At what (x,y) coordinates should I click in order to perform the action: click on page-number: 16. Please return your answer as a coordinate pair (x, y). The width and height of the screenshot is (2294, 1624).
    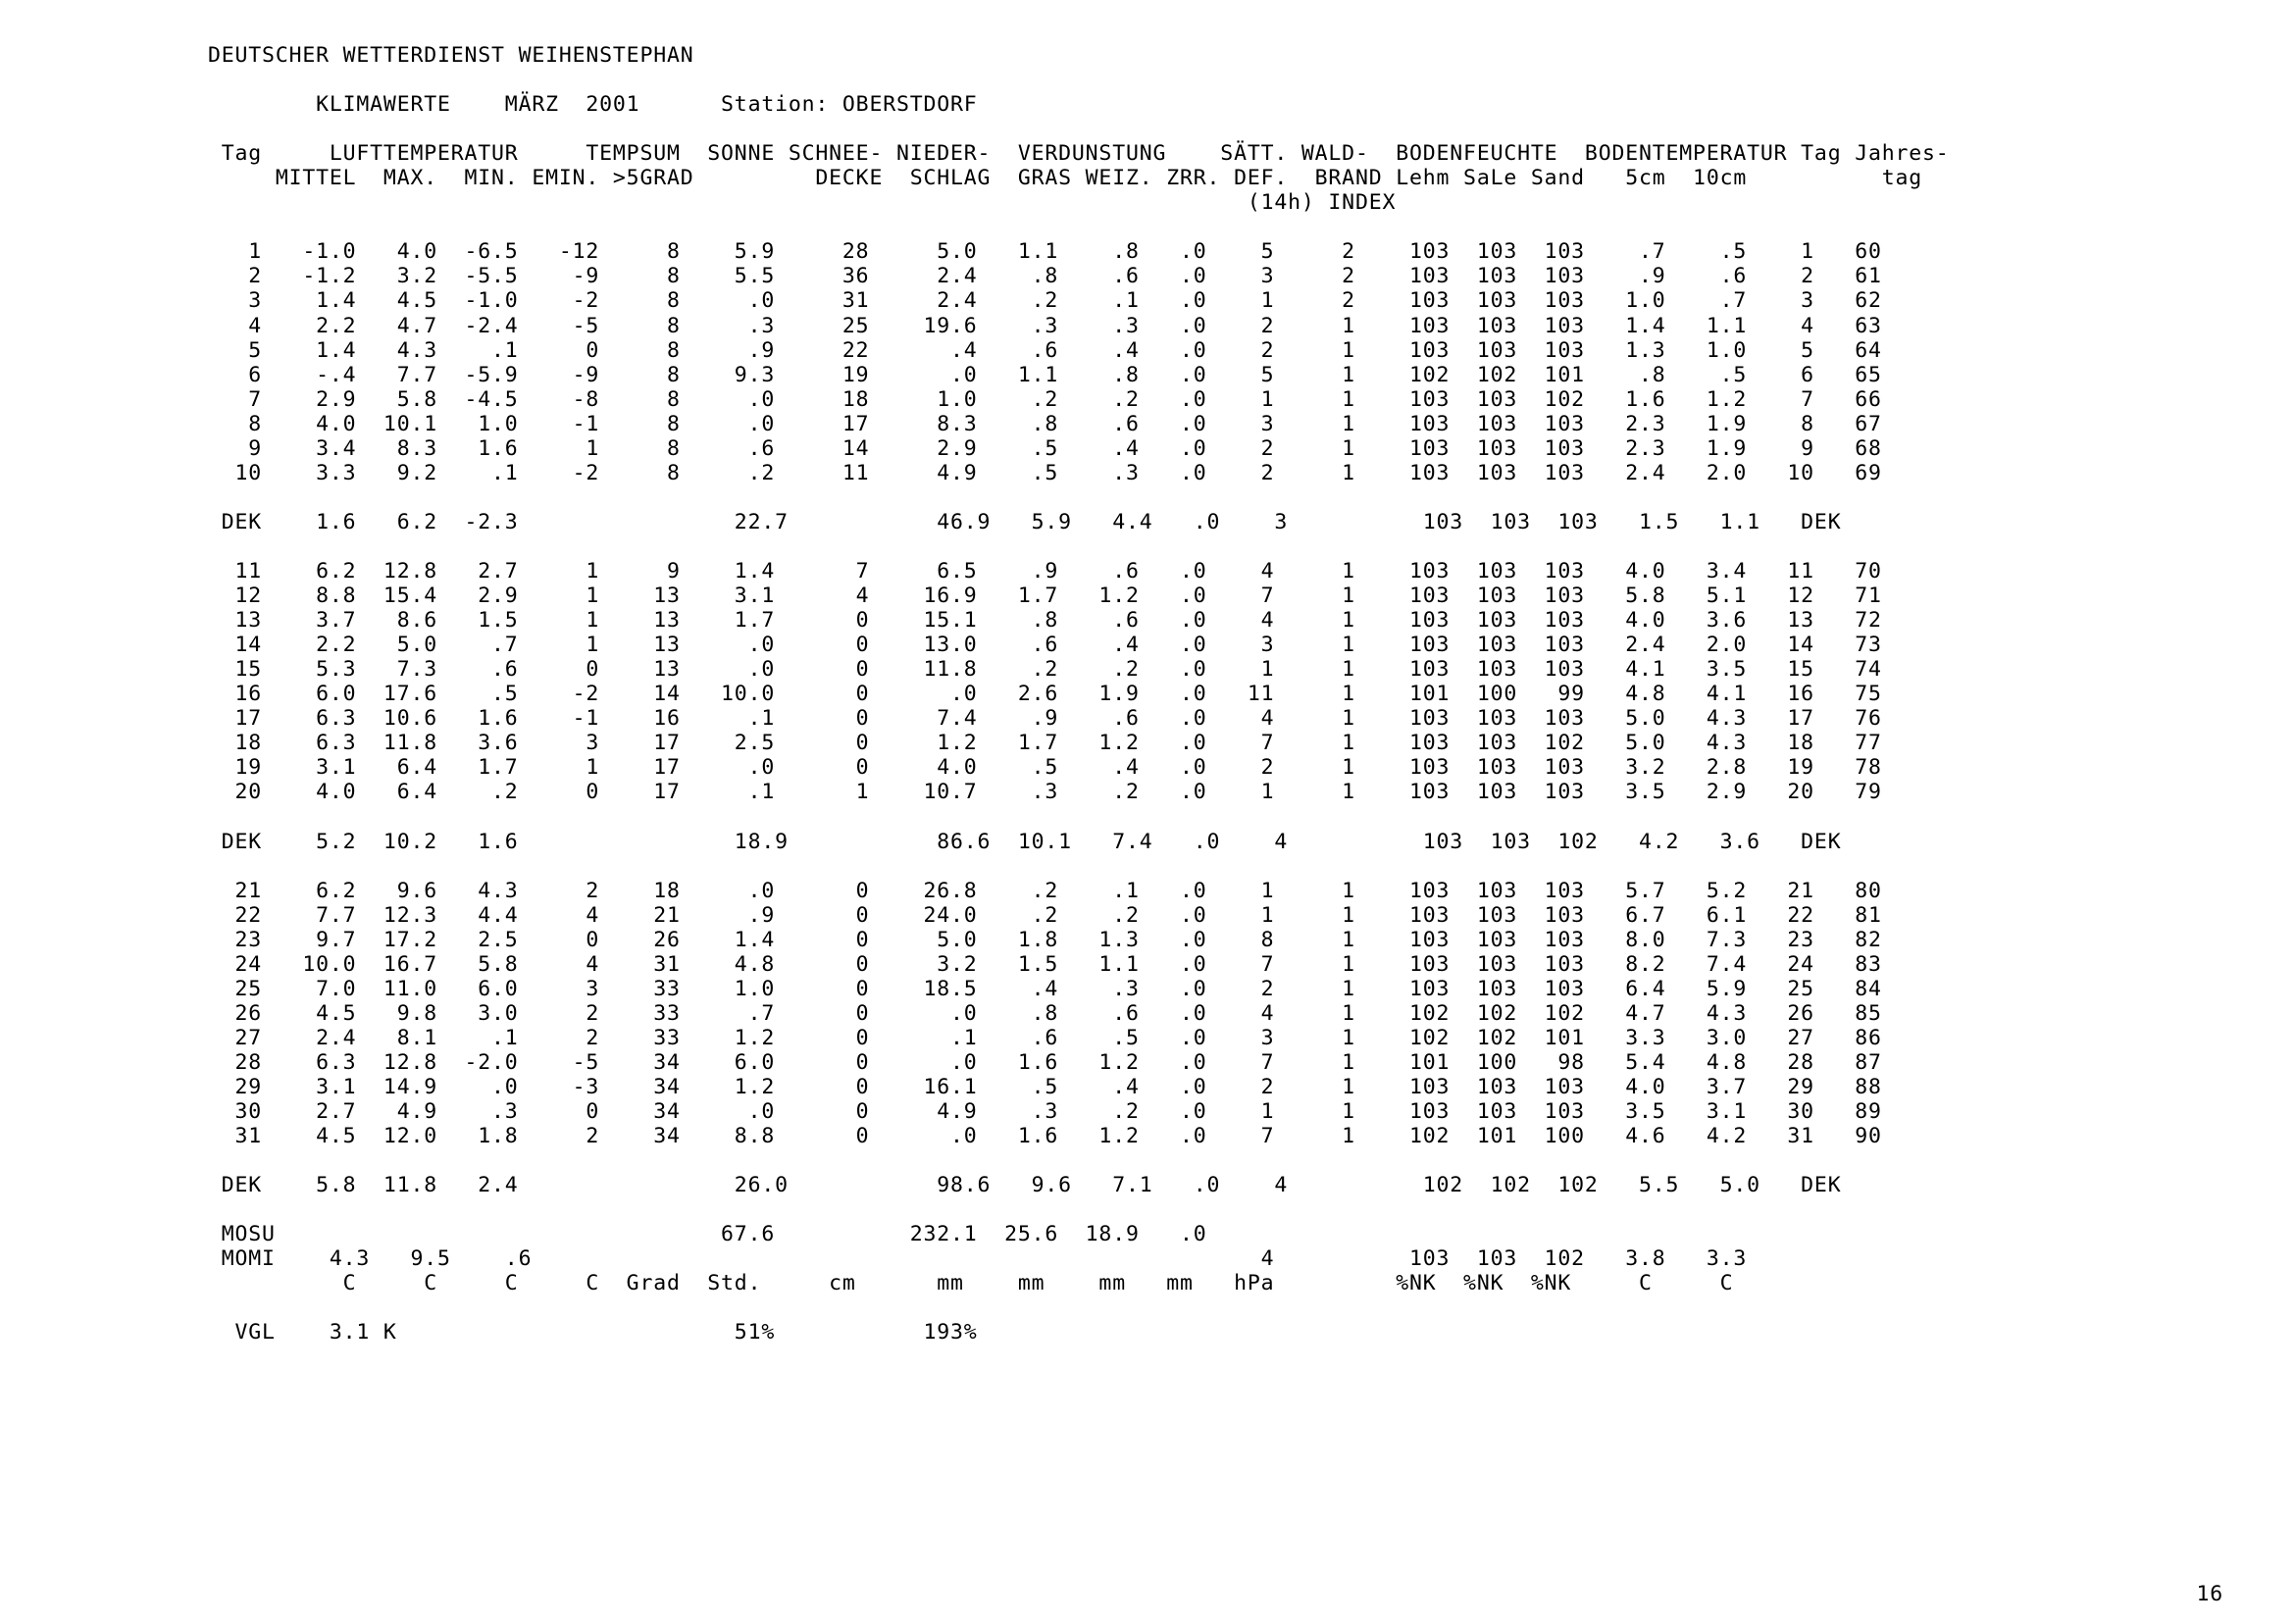
    Looking at the image, I should click on (2209, 1594).